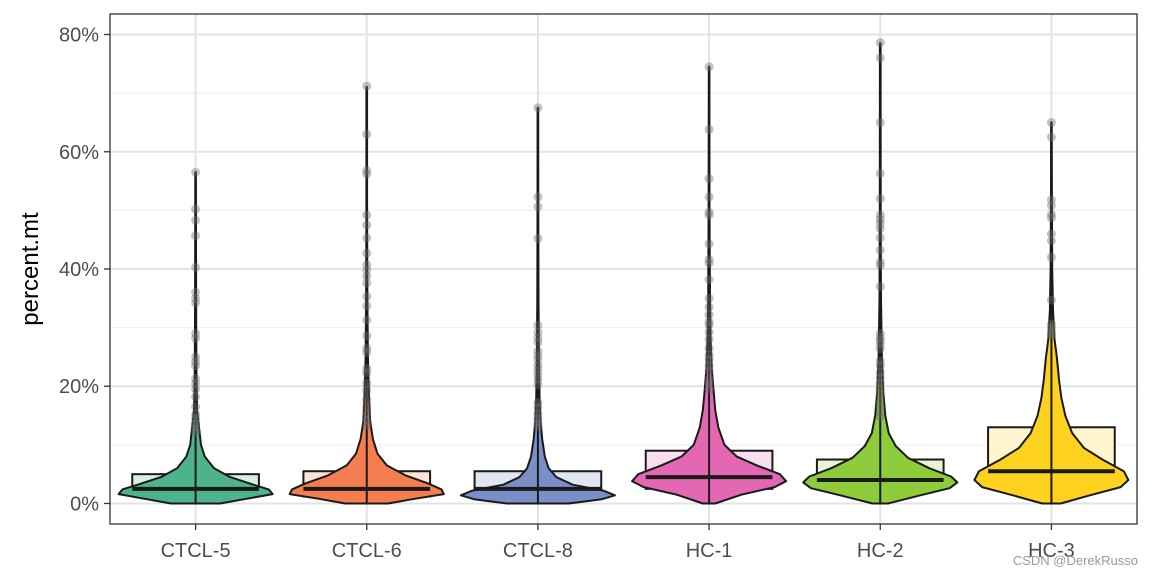 The image size is (1152, 576). I want to click on y-axis: 0% 20% 40% 60% 80%, so click(84, 270).